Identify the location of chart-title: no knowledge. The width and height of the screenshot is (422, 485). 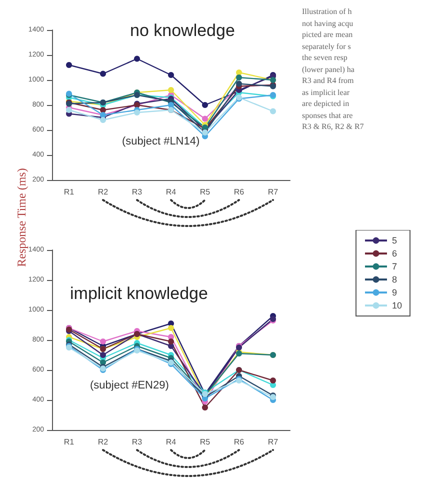
(182, 30).